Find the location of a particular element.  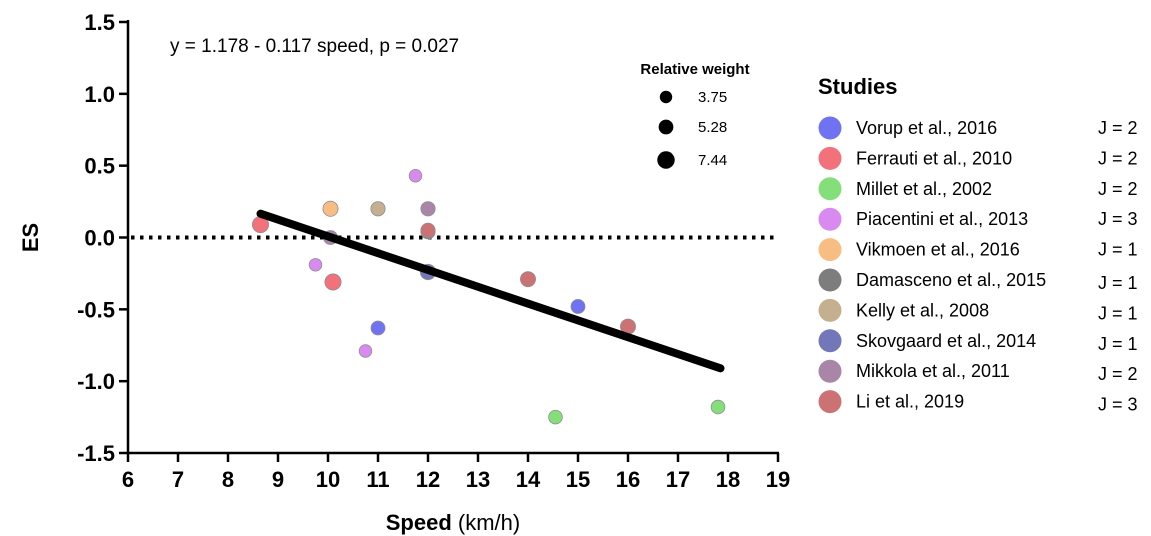

x-tick-label: 12 is located at coordinates (428, 479).